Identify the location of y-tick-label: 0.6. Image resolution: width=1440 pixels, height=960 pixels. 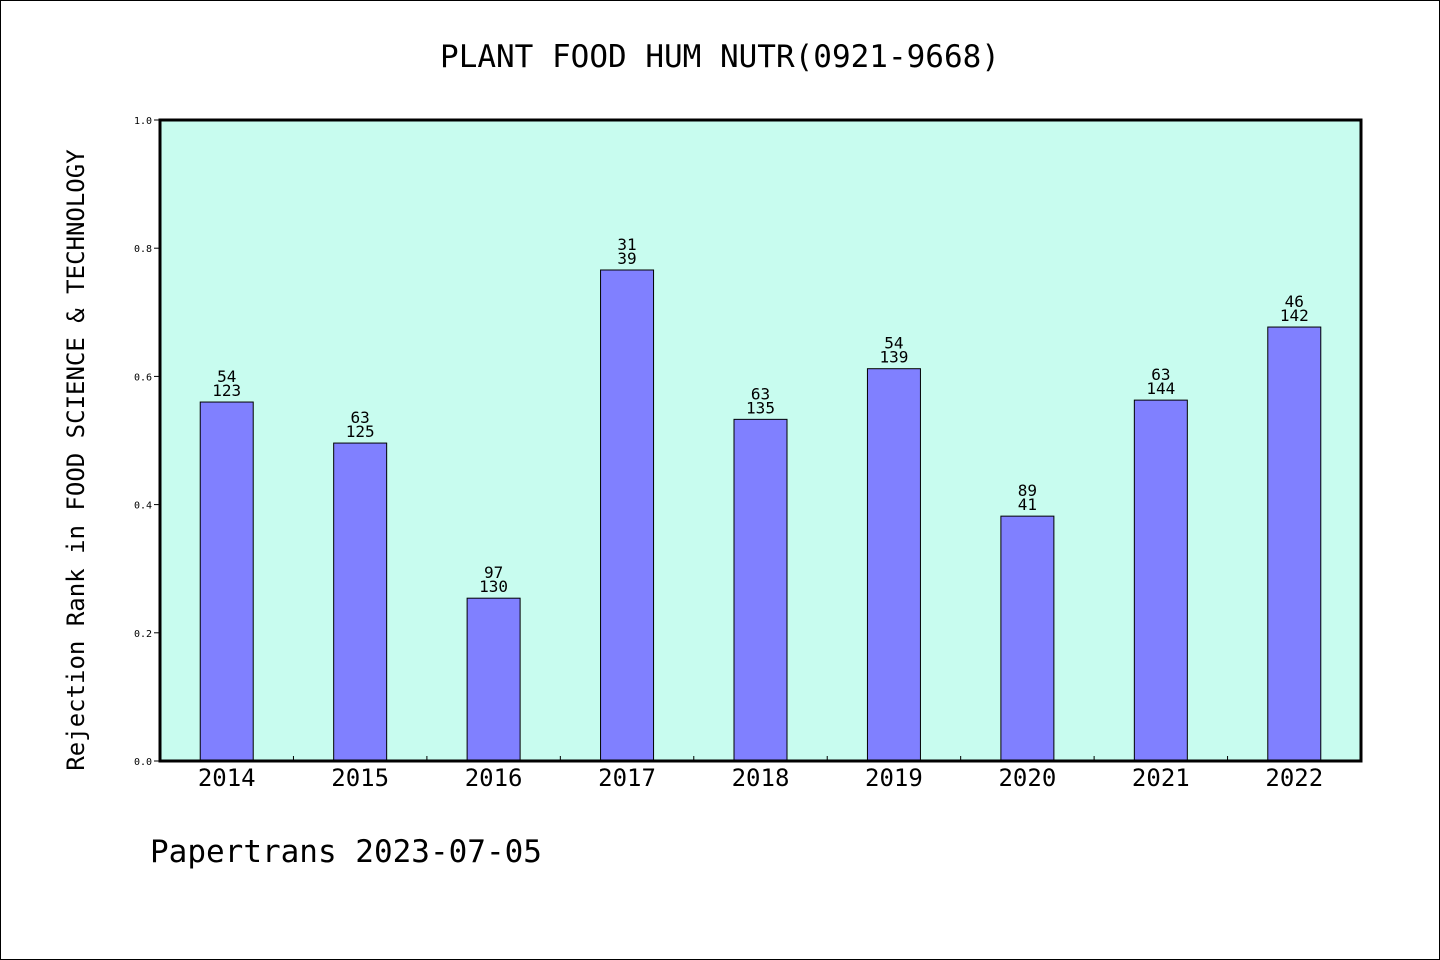
(143, 377).